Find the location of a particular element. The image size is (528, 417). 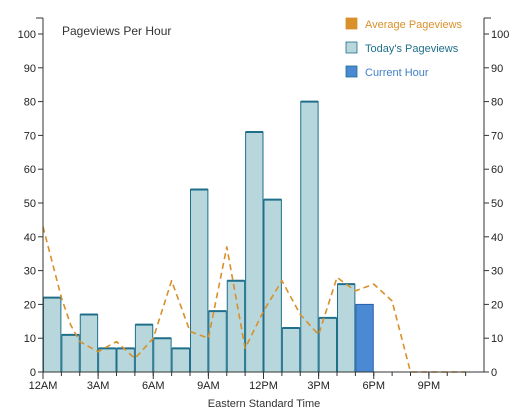

y-tick-label-right-80: 80 is located at coordinates (497, 103).